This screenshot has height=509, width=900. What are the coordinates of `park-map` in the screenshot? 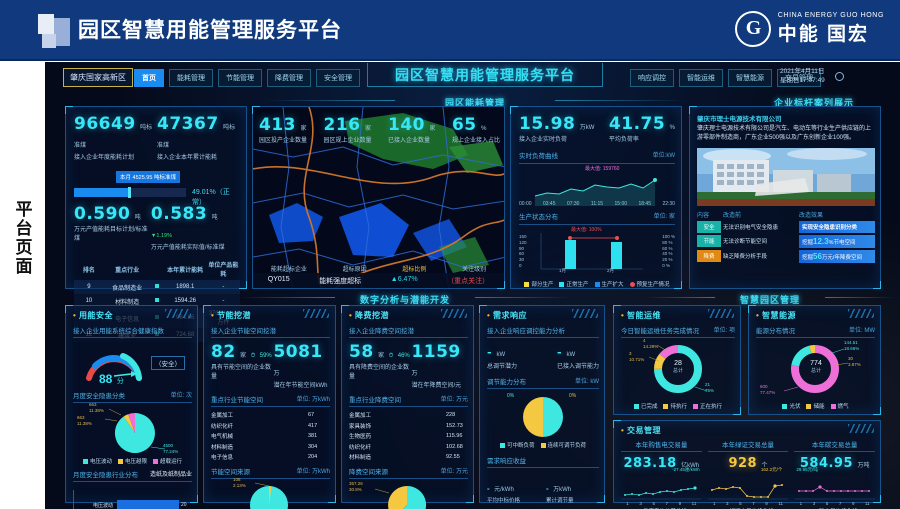 It's located at (378, 197).